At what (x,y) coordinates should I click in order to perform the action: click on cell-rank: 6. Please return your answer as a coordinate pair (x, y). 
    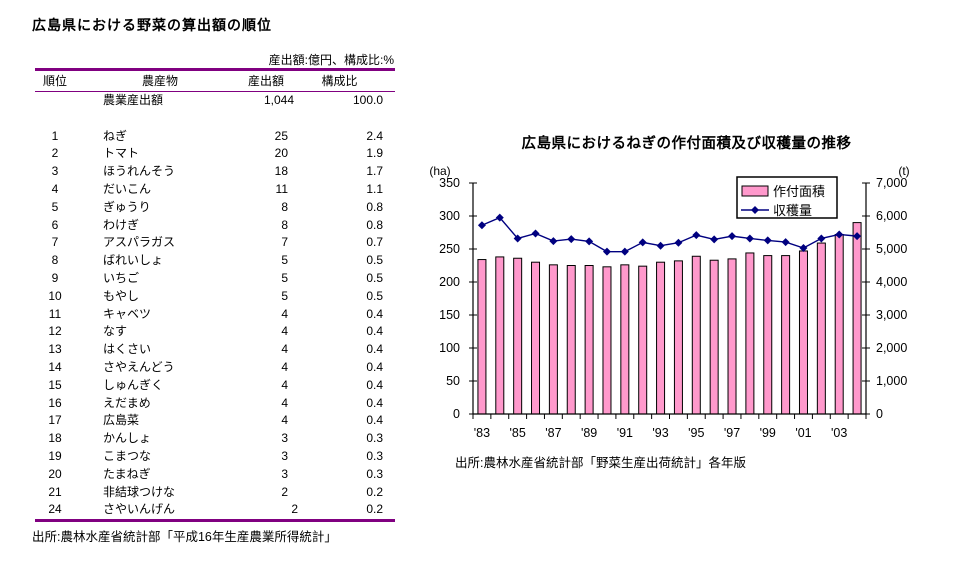
    Looking at the image, I should click on (55, 224).